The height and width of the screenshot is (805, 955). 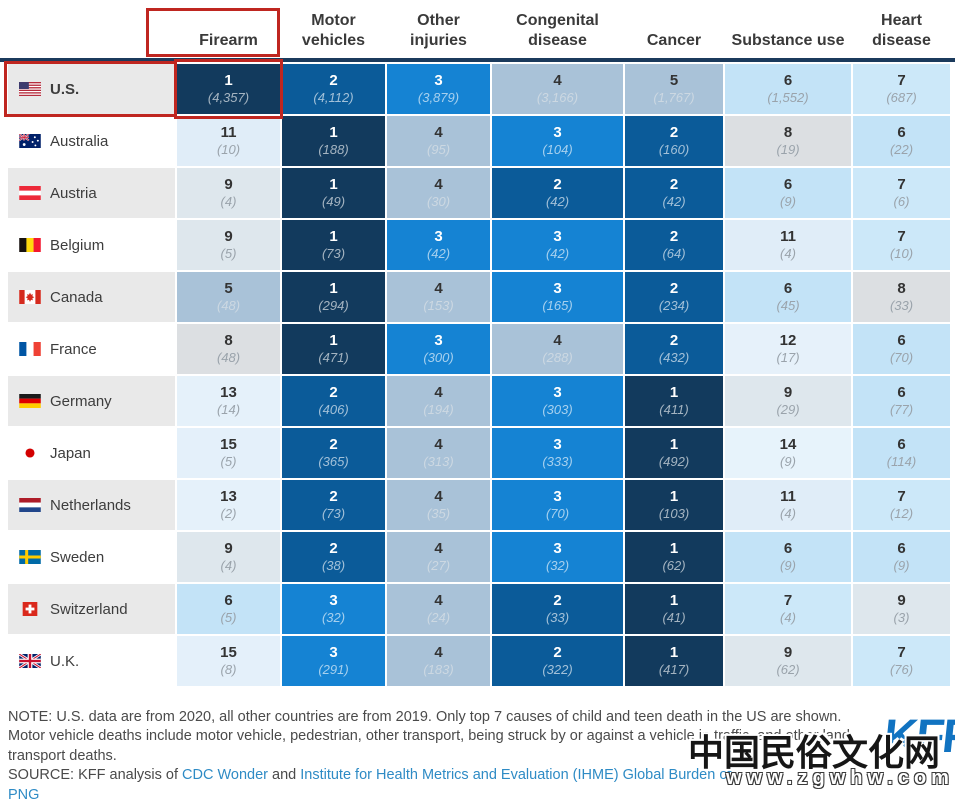 I want to click on rank-cell: 1 (471), so click(x=333, y=349).